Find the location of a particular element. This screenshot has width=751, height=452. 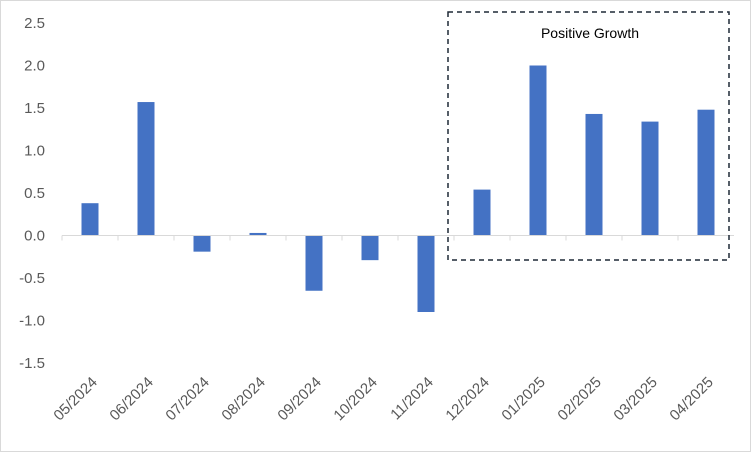

bar-09-2024 is located at coordinates (314, 263).